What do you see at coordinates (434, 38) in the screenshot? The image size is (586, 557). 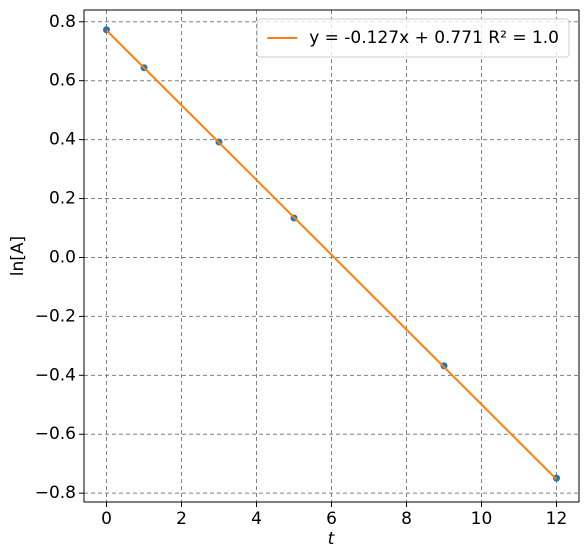 I see `legend-label: y = -0.127x + 0.771 R² = 1.0` at bounding box center [434, 38].